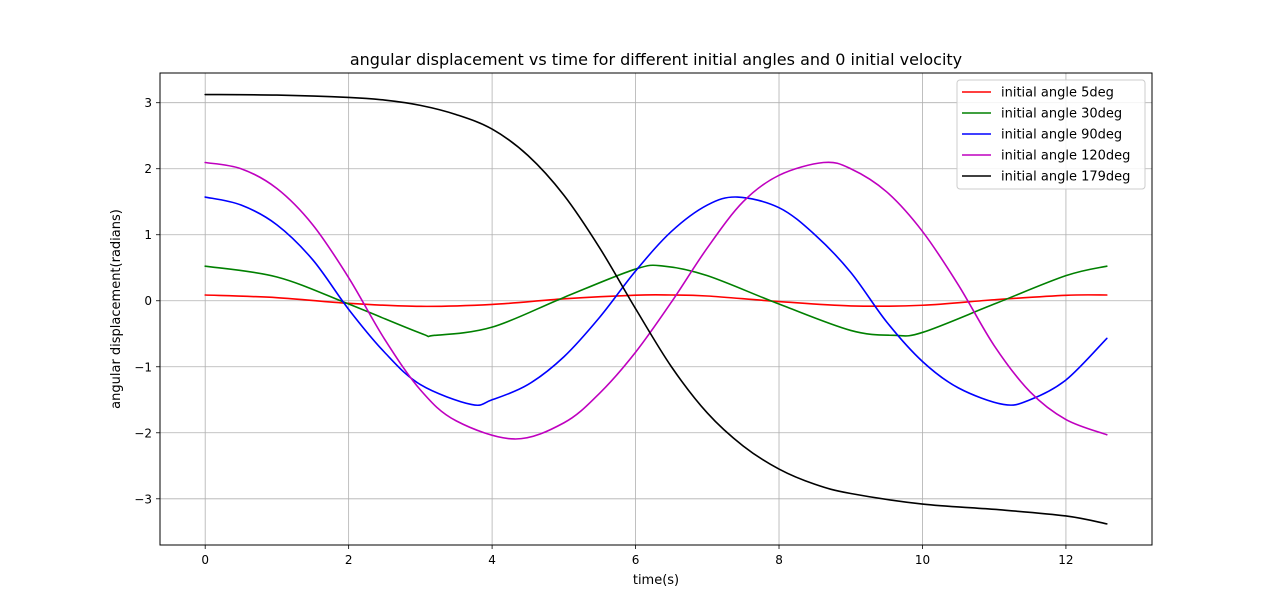 The height and width of the screenshot is (616, 1280). I want to click on series-line-initial-angle-30deg, so click(656, 301).